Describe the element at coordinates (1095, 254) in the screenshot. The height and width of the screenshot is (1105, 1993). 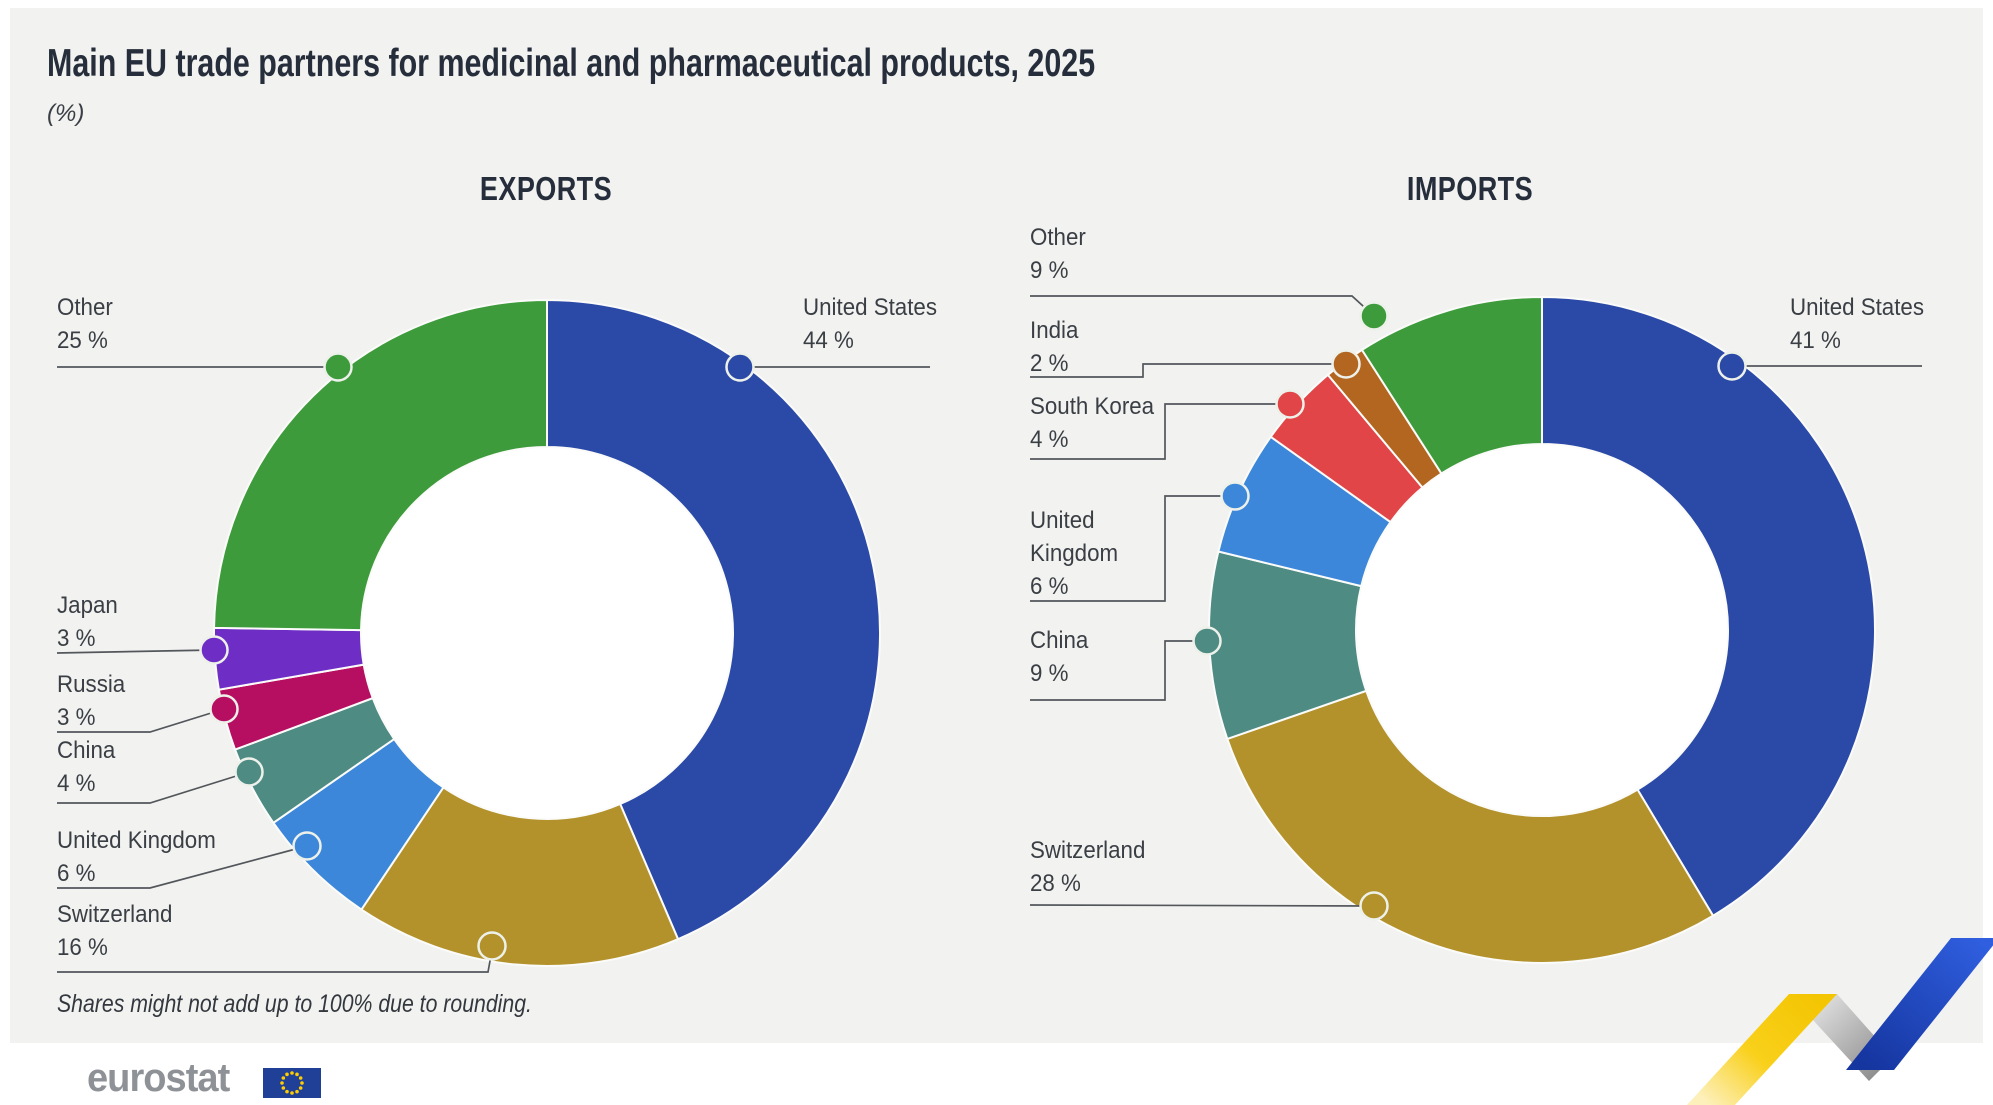
I see `label-imports-other: Other 9 %` at that location.